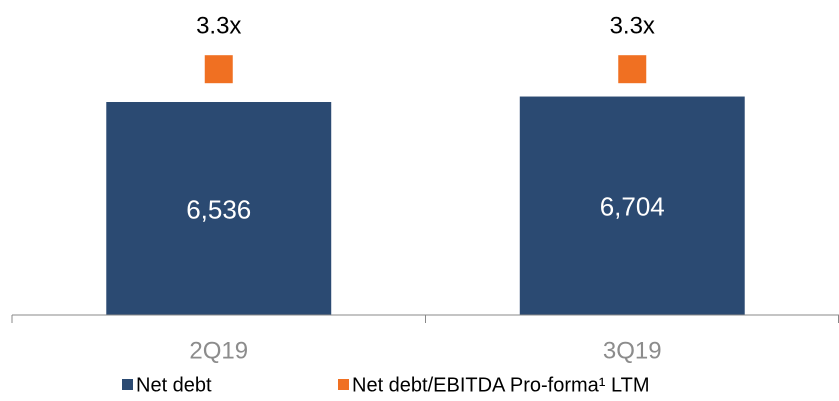 The image size is (839, 401). What do you see at coordinates (174, 385) in the screenshot?
I see `legend-label: Net debt` at bounding box center [174, 385].